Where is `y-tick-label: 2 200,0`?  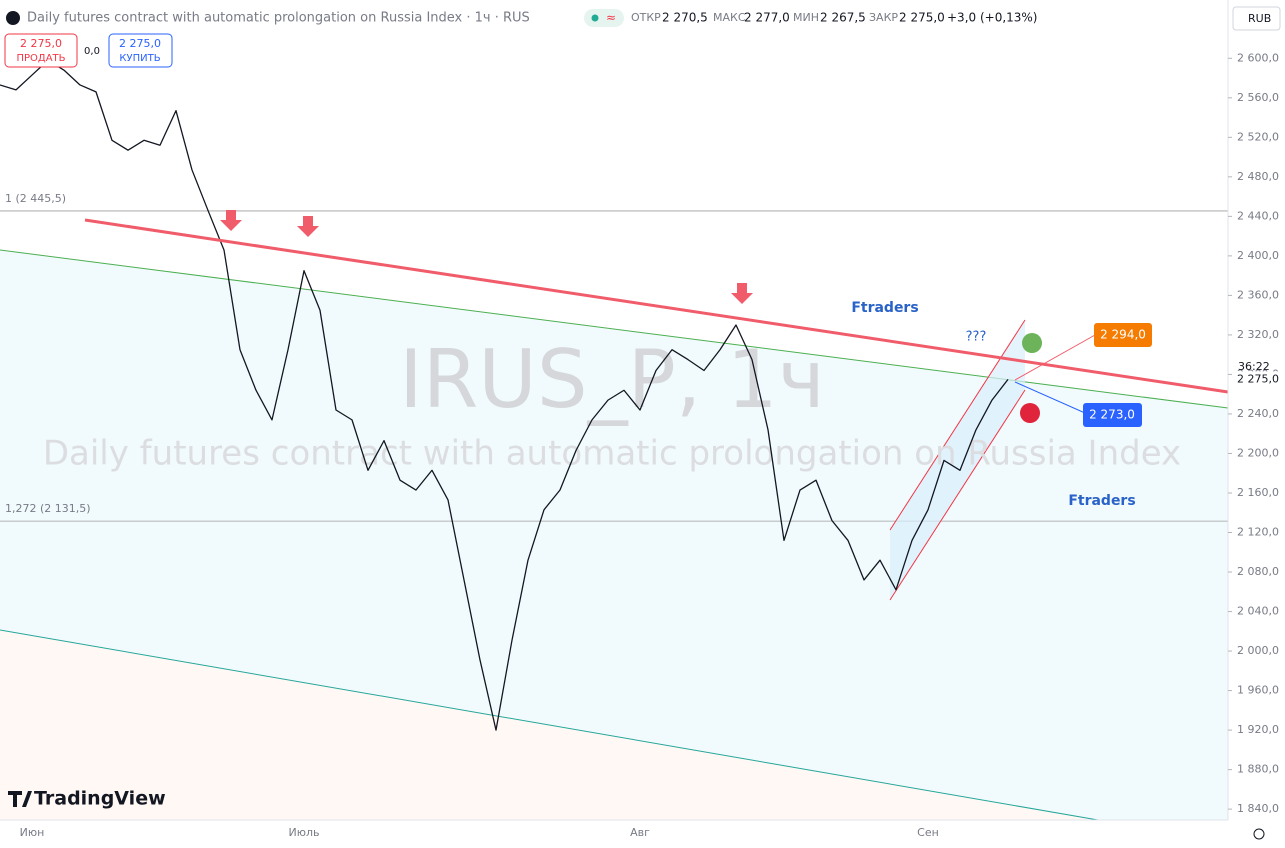
y-tick-label: 2 200,0 is located at coordinates (1258, 452).